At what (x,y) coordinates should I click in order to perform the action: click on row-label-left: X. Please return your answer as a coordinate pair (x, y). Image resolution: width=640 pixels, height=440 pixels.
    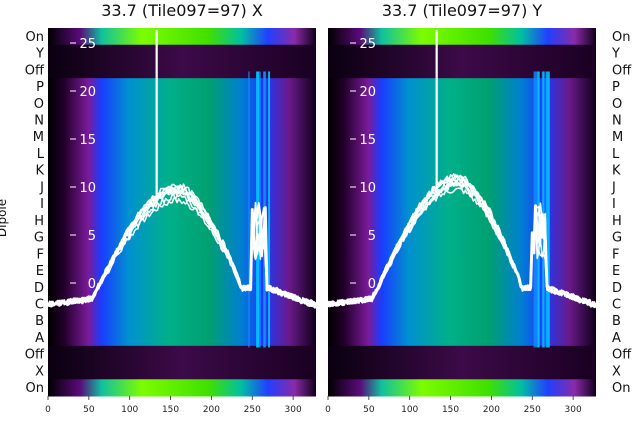
    Looking at the image, I should click on (39, 371).